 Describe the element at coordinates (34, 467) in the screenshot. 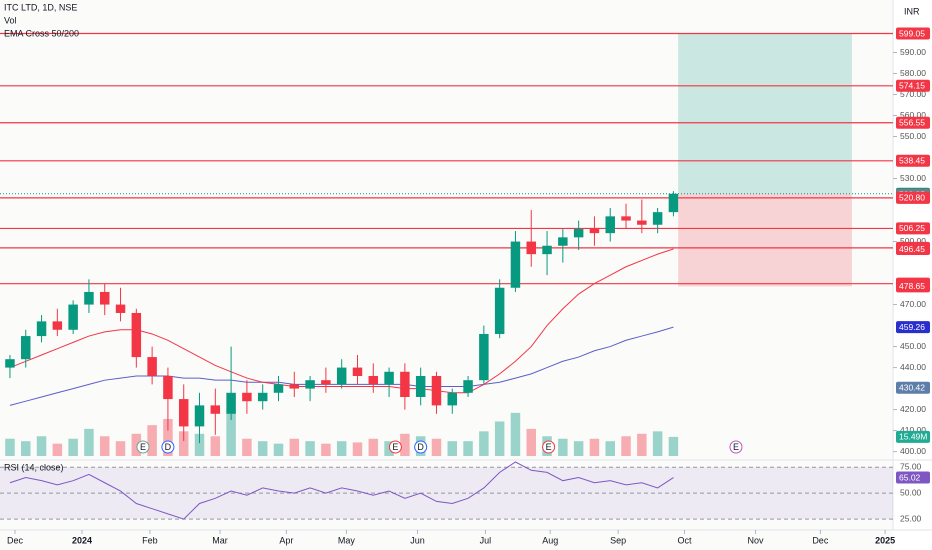

I see `rsi-legend: RSI (14, close)` at that location.